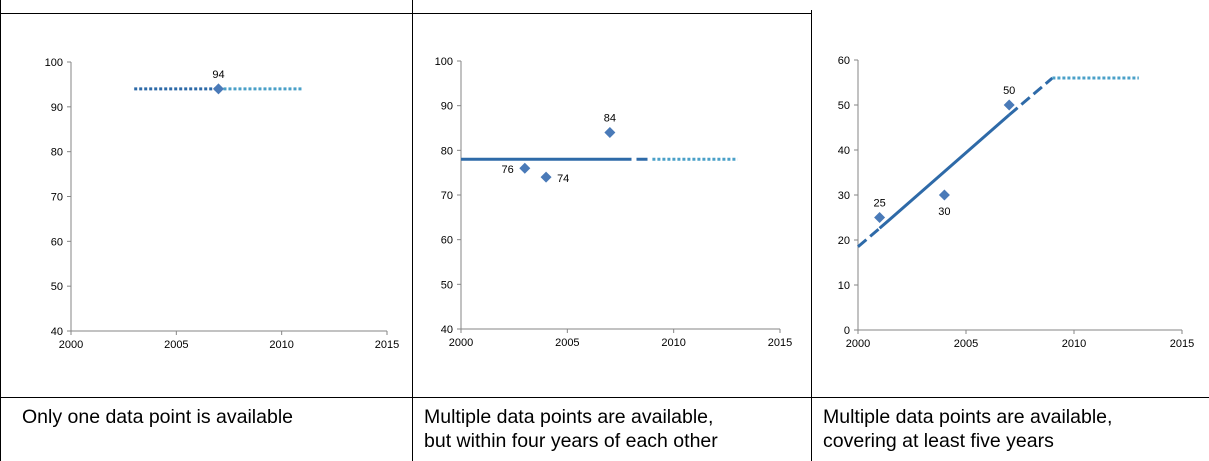 Image resolution: width=1209 pixels, height=461 pixels. I want to click on data-point-label: 50, so click(1009, 91).